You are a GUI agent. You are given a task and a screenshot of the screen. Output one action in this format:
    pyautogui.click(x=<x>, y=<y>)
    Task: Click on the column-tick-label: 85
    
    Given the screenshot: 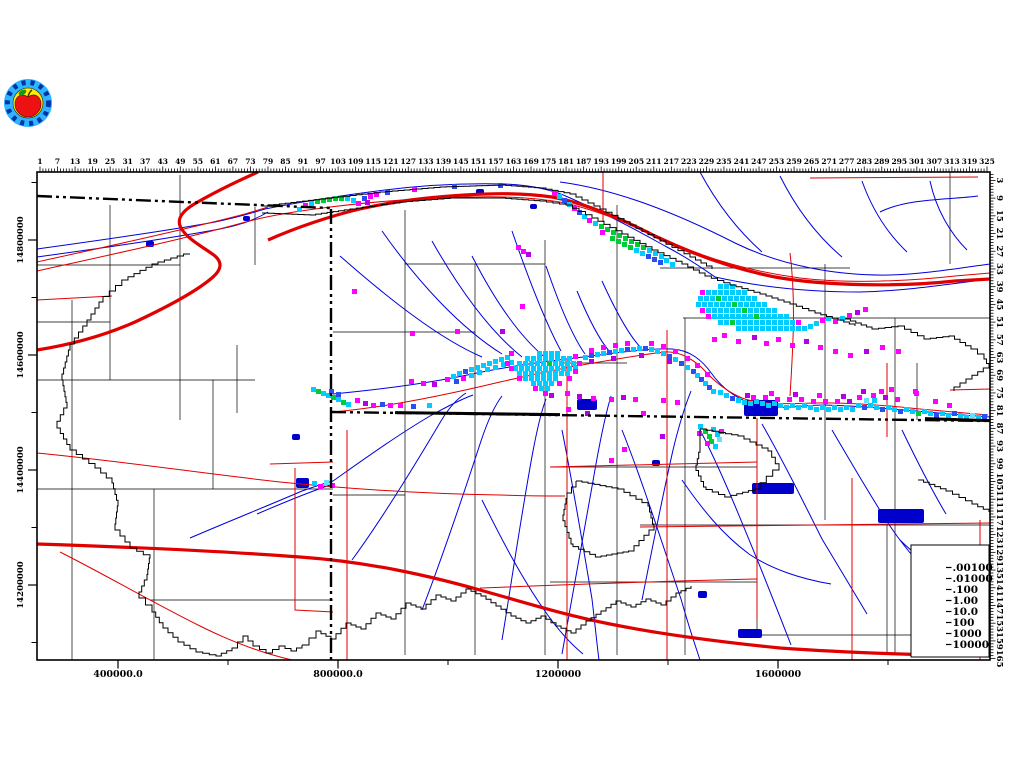 What is the action you would take?
    pyautogui.click(x=285, y=161)
    